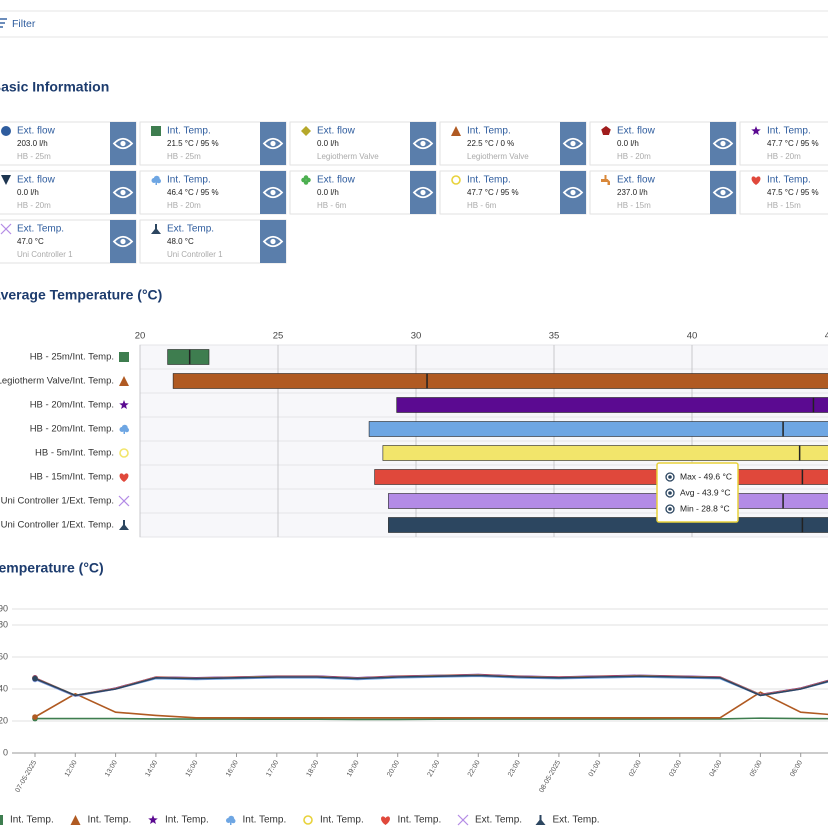  What do you see at coordinates (28, 192) in the screenshot?
I see `card-value: 0.0 l/h` at bounding box center [28, 192].